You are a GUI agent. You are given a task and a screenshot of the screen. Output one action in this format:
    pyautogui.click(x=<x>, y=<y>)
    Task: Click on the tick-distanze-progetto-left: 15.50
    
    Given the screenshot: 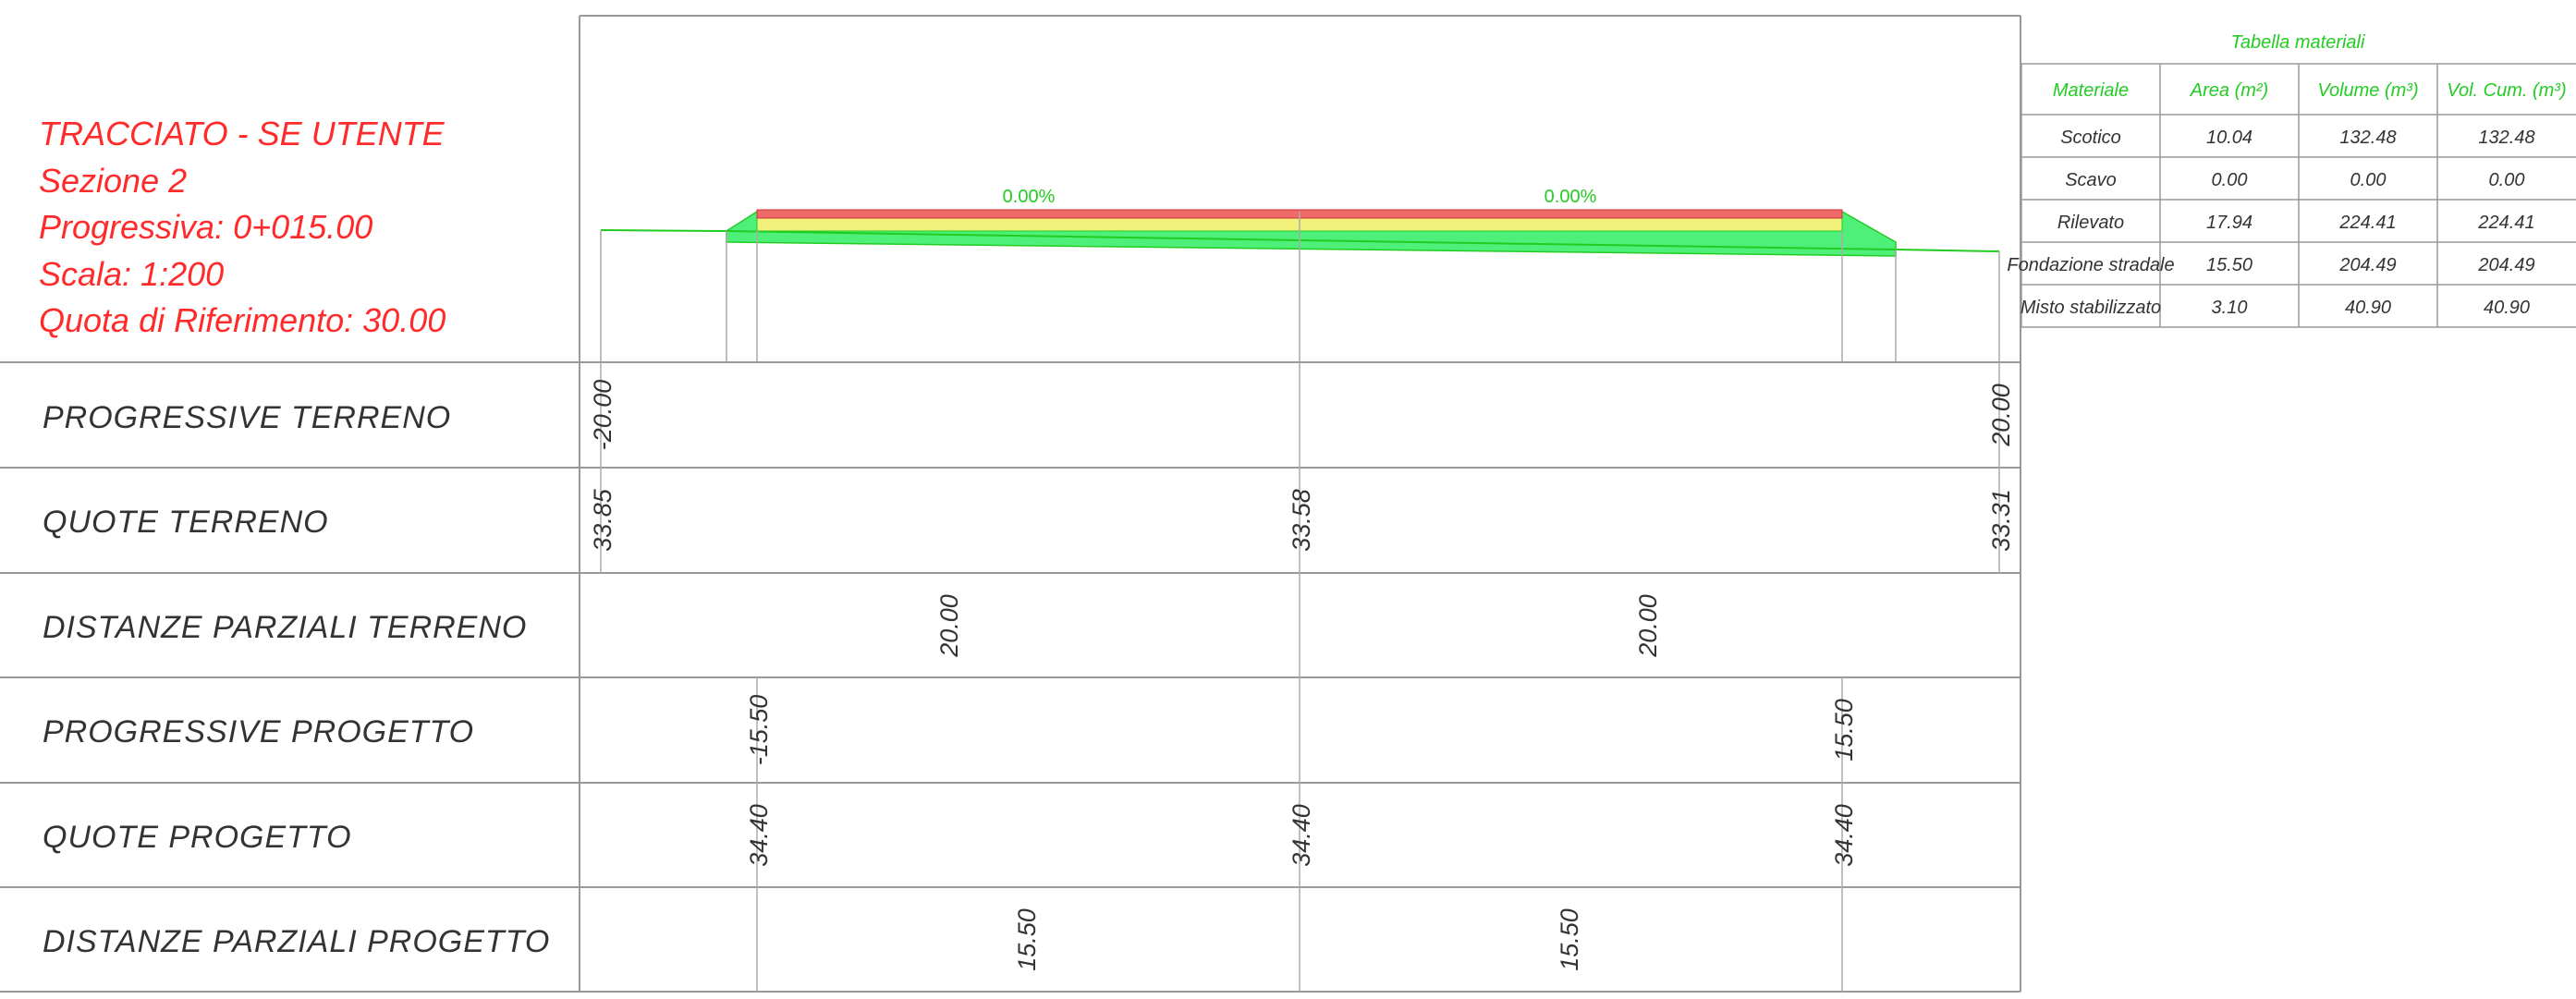 What is the action you would take?
    pyautogui.click(x=1027, y=939)
    